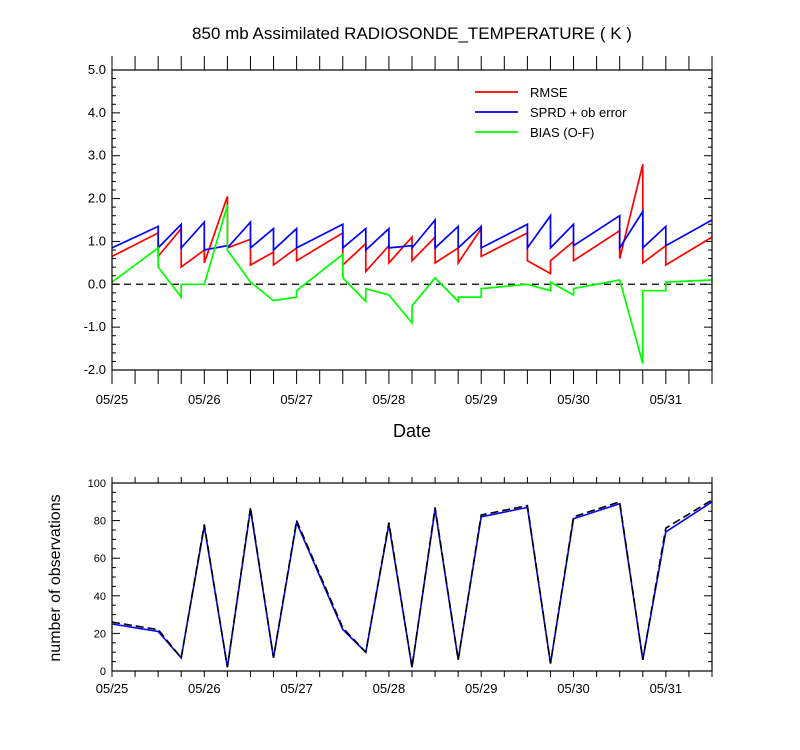 The width and height of the screenshot is (800, 750). Describe the element at coordinates (412, 230) in the screenshot. I see `series-line-sprd-ob-error` at that location.